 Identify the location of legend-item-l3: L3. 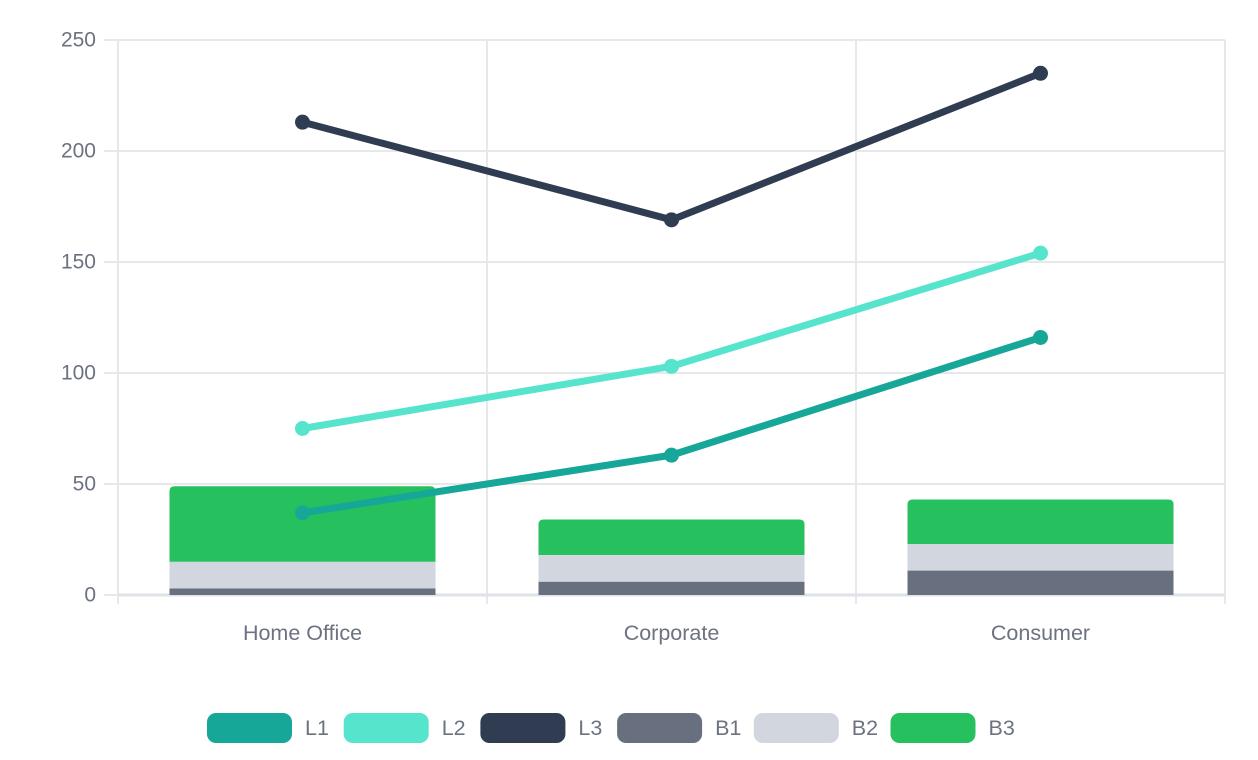
(541, 728).